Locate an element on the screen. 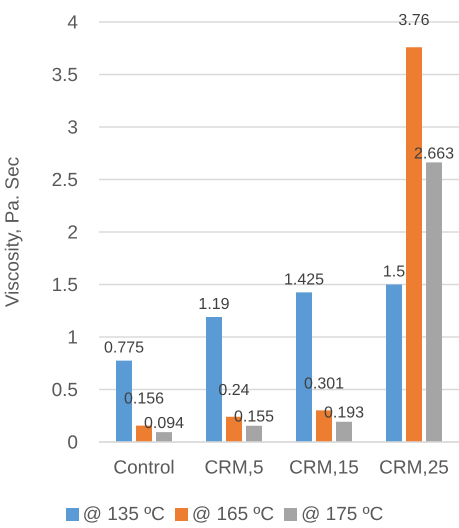 The width and height of the screenshot is (459, 528). y-tick-label: 4 is located at coordinates (72, 23).